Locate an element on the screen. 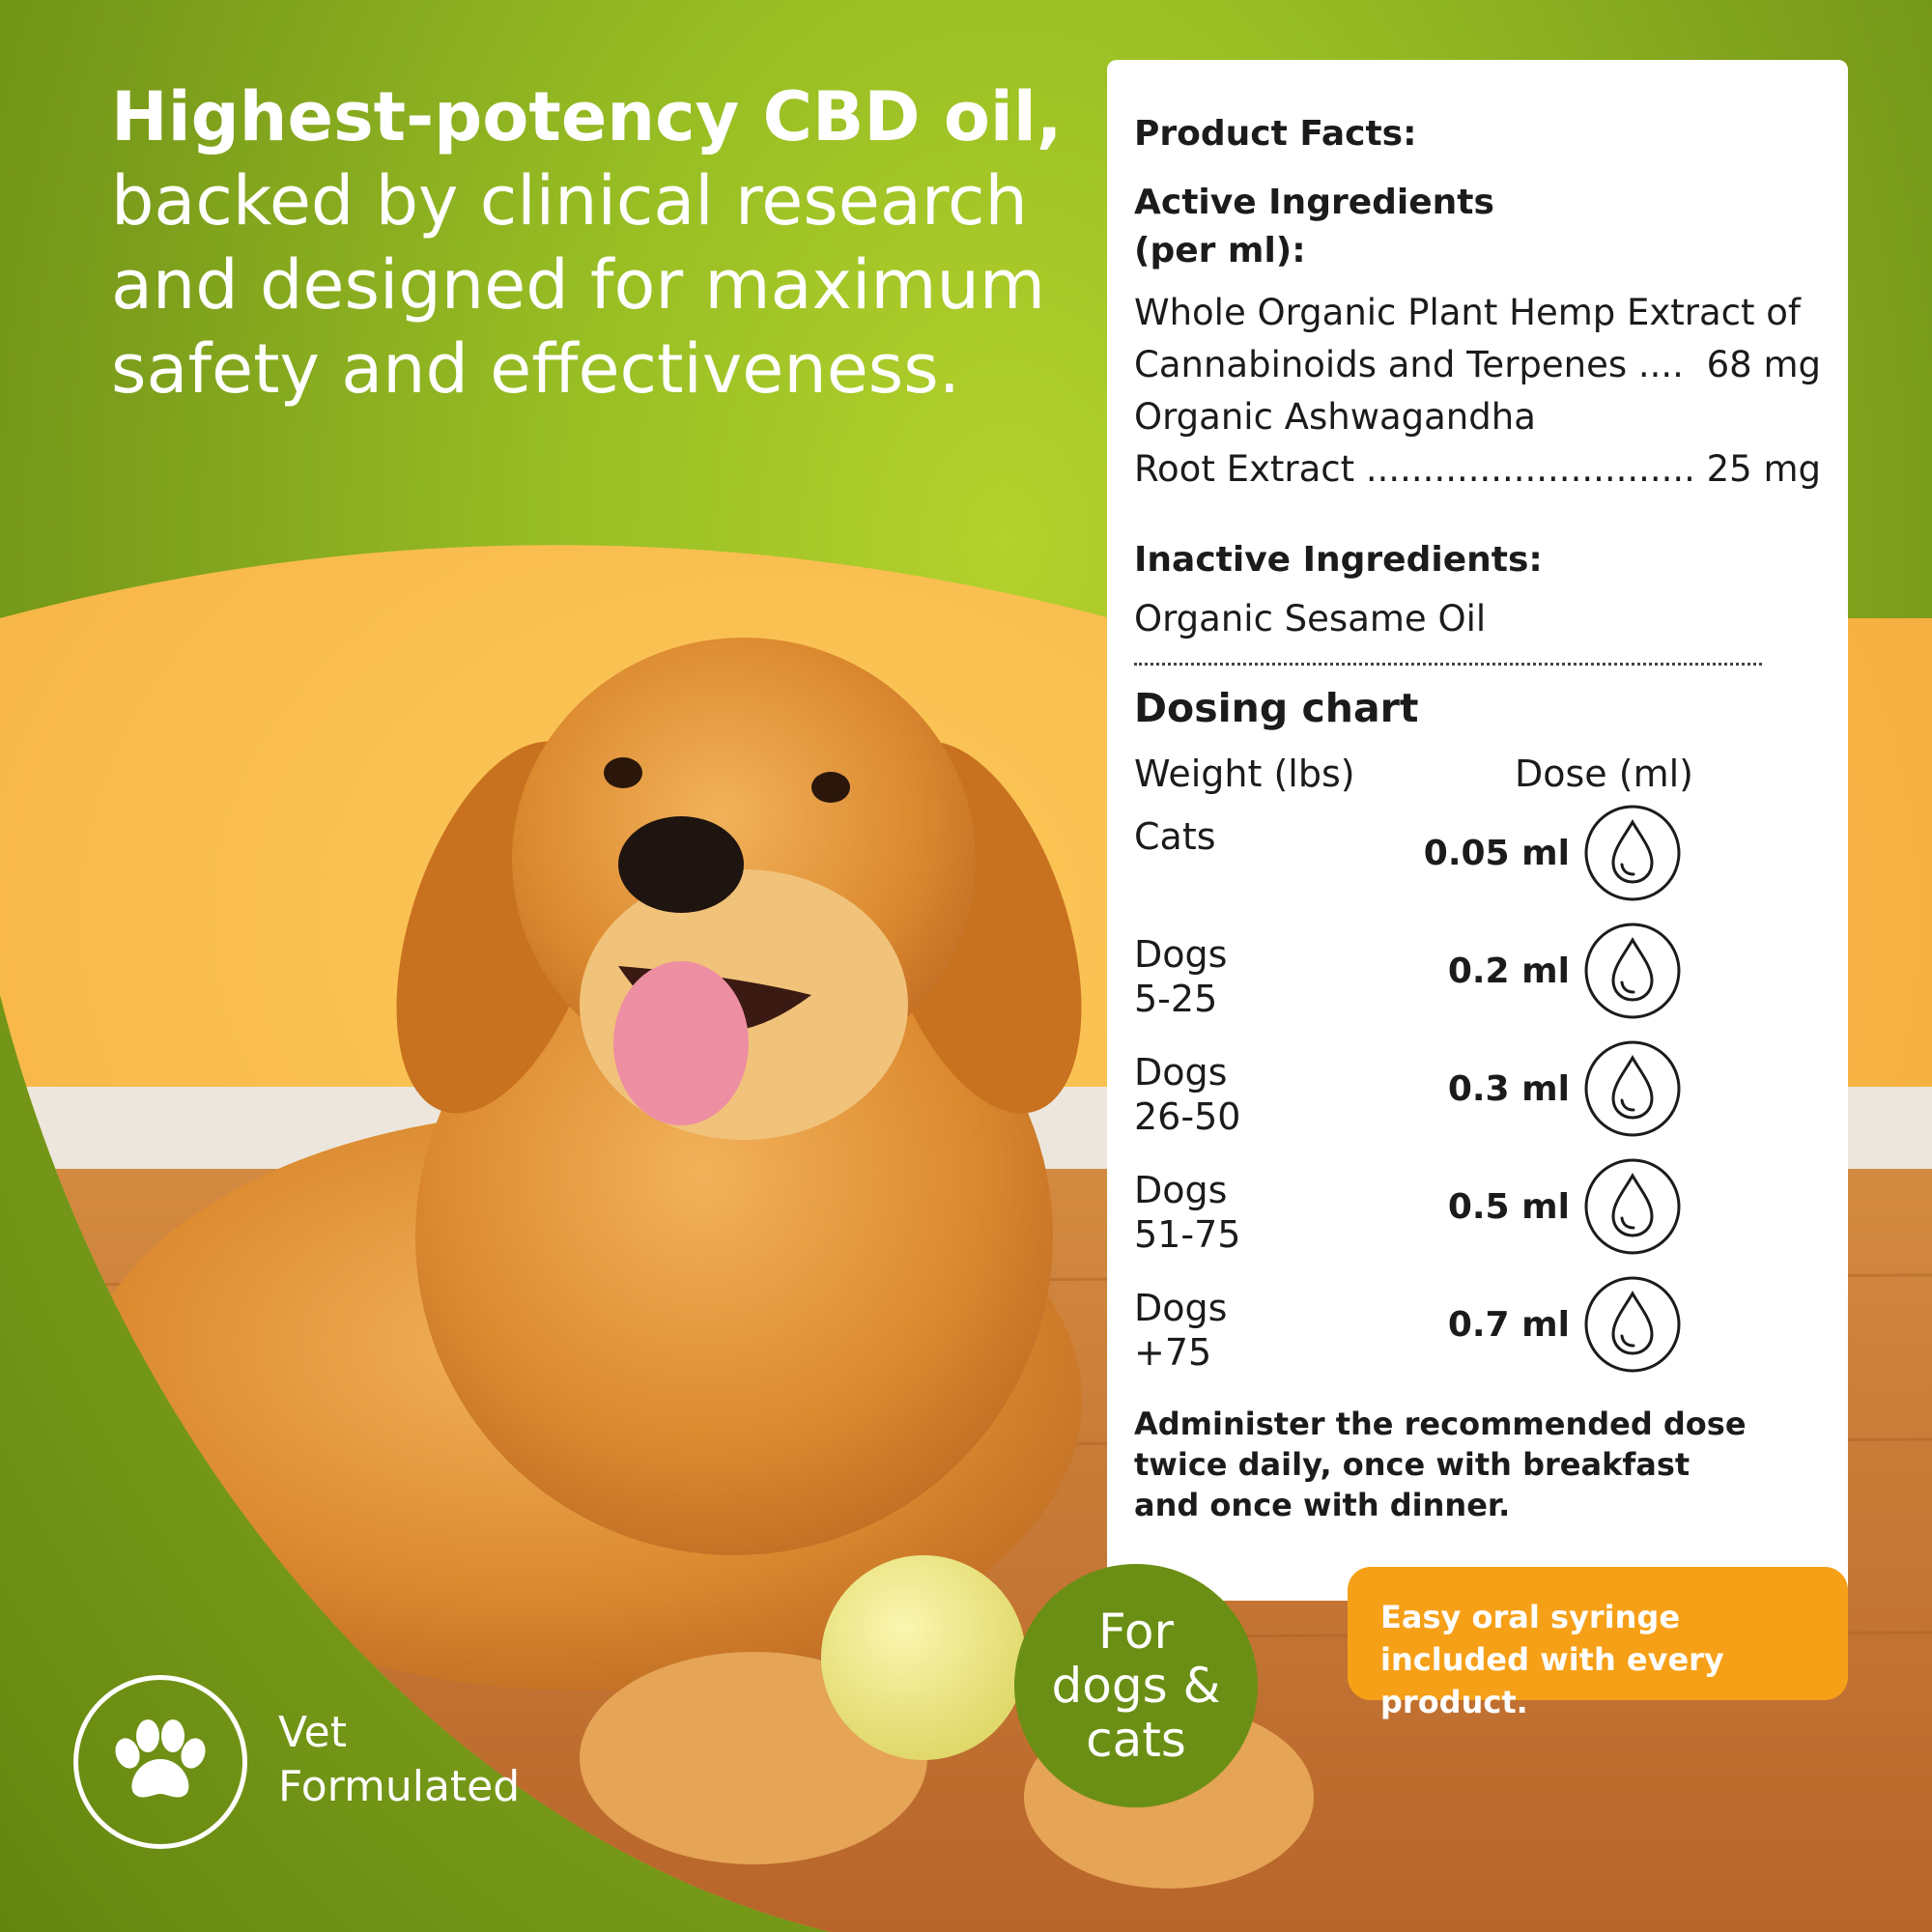 This screenshot has width=1932, height=1932. ingredient-line: Root Extract is located at coordinates (1416, 469).